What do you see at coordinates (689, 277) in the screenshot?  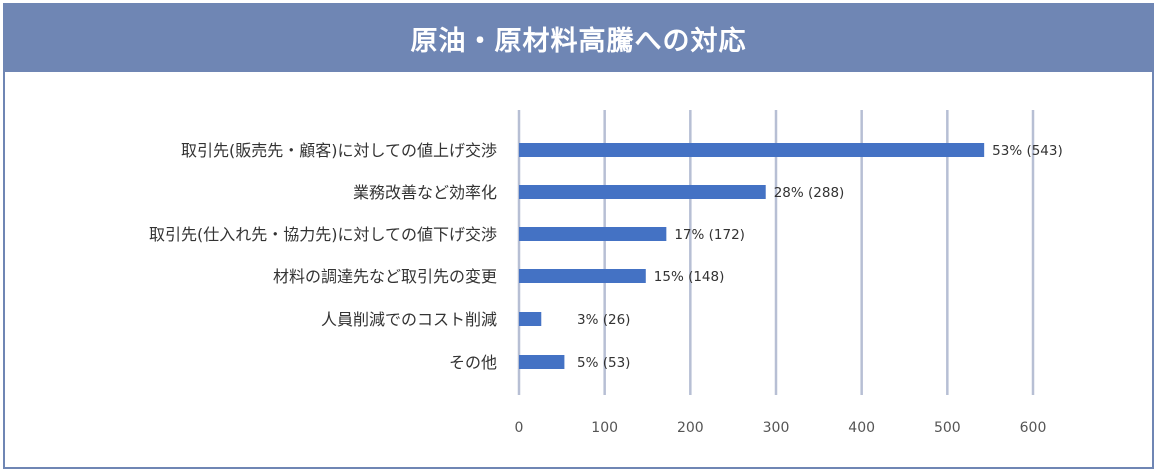 I see `data-label-3: 15% (148)` at bounding box center [689, 277].